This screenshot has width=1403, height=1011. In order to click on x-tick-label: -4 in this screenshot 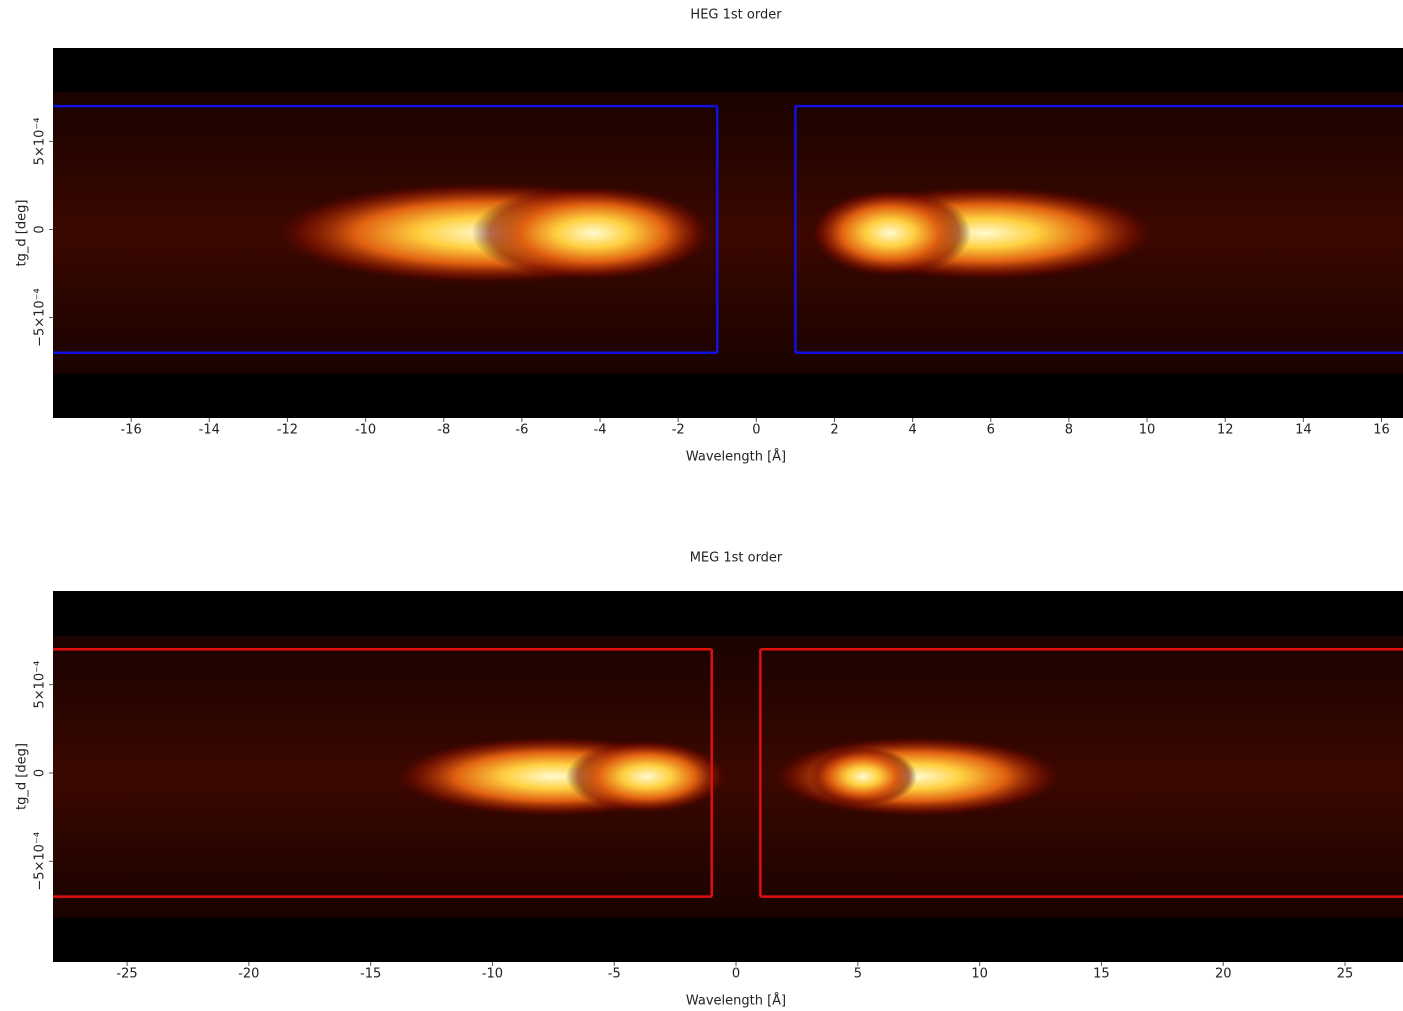, I will do `click(600, 430)`.